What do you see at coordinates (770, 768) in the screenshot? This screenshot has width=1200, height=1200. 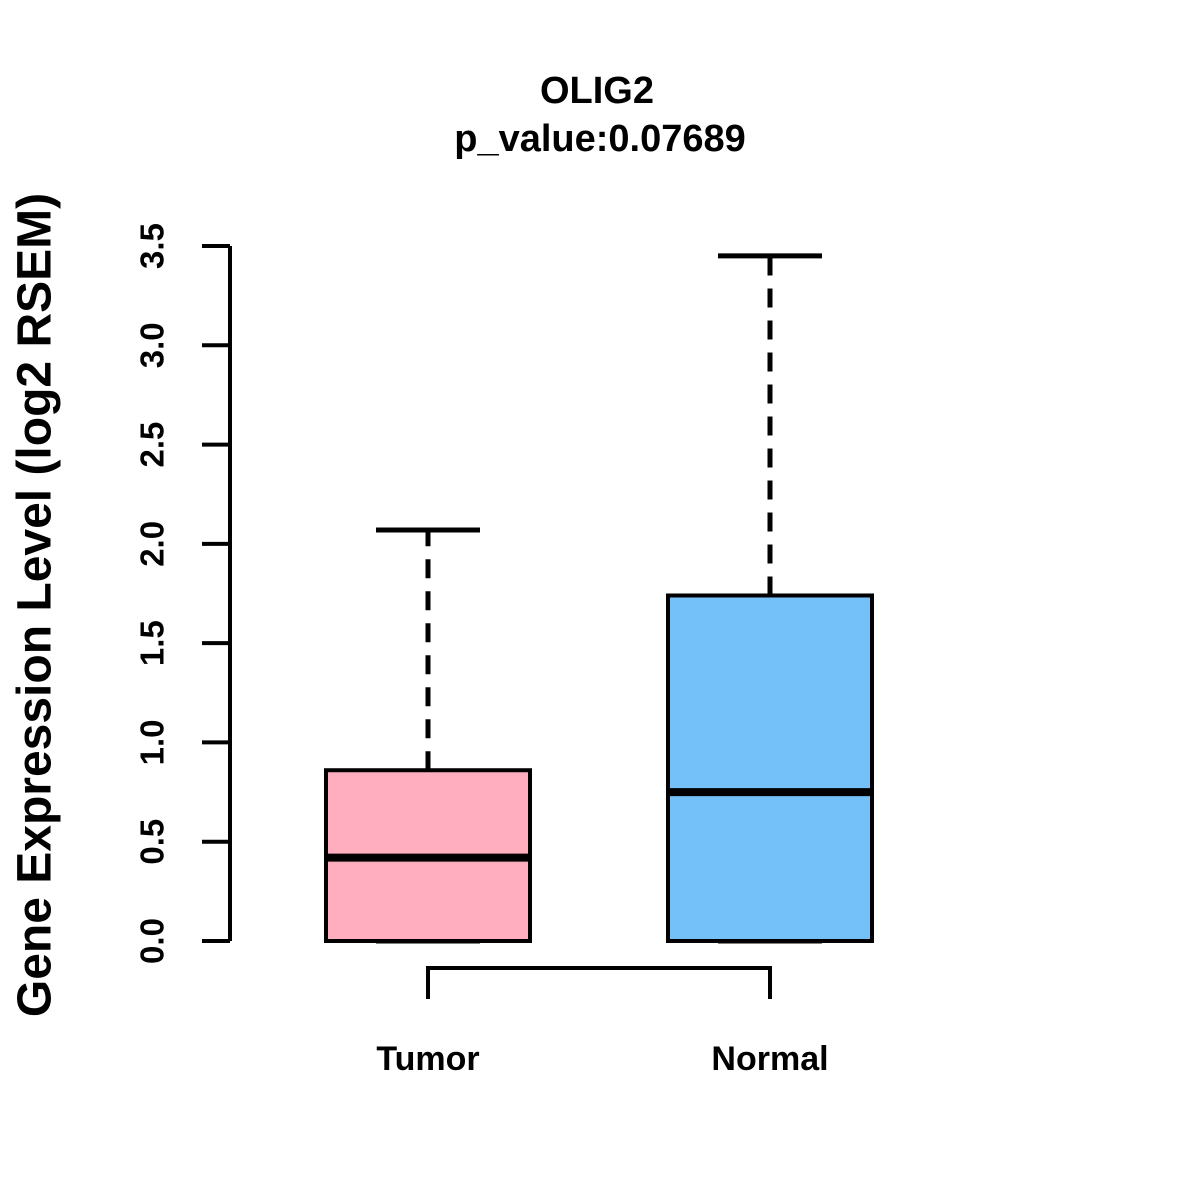 I see `box-normal` at bounding box center [770, 768].